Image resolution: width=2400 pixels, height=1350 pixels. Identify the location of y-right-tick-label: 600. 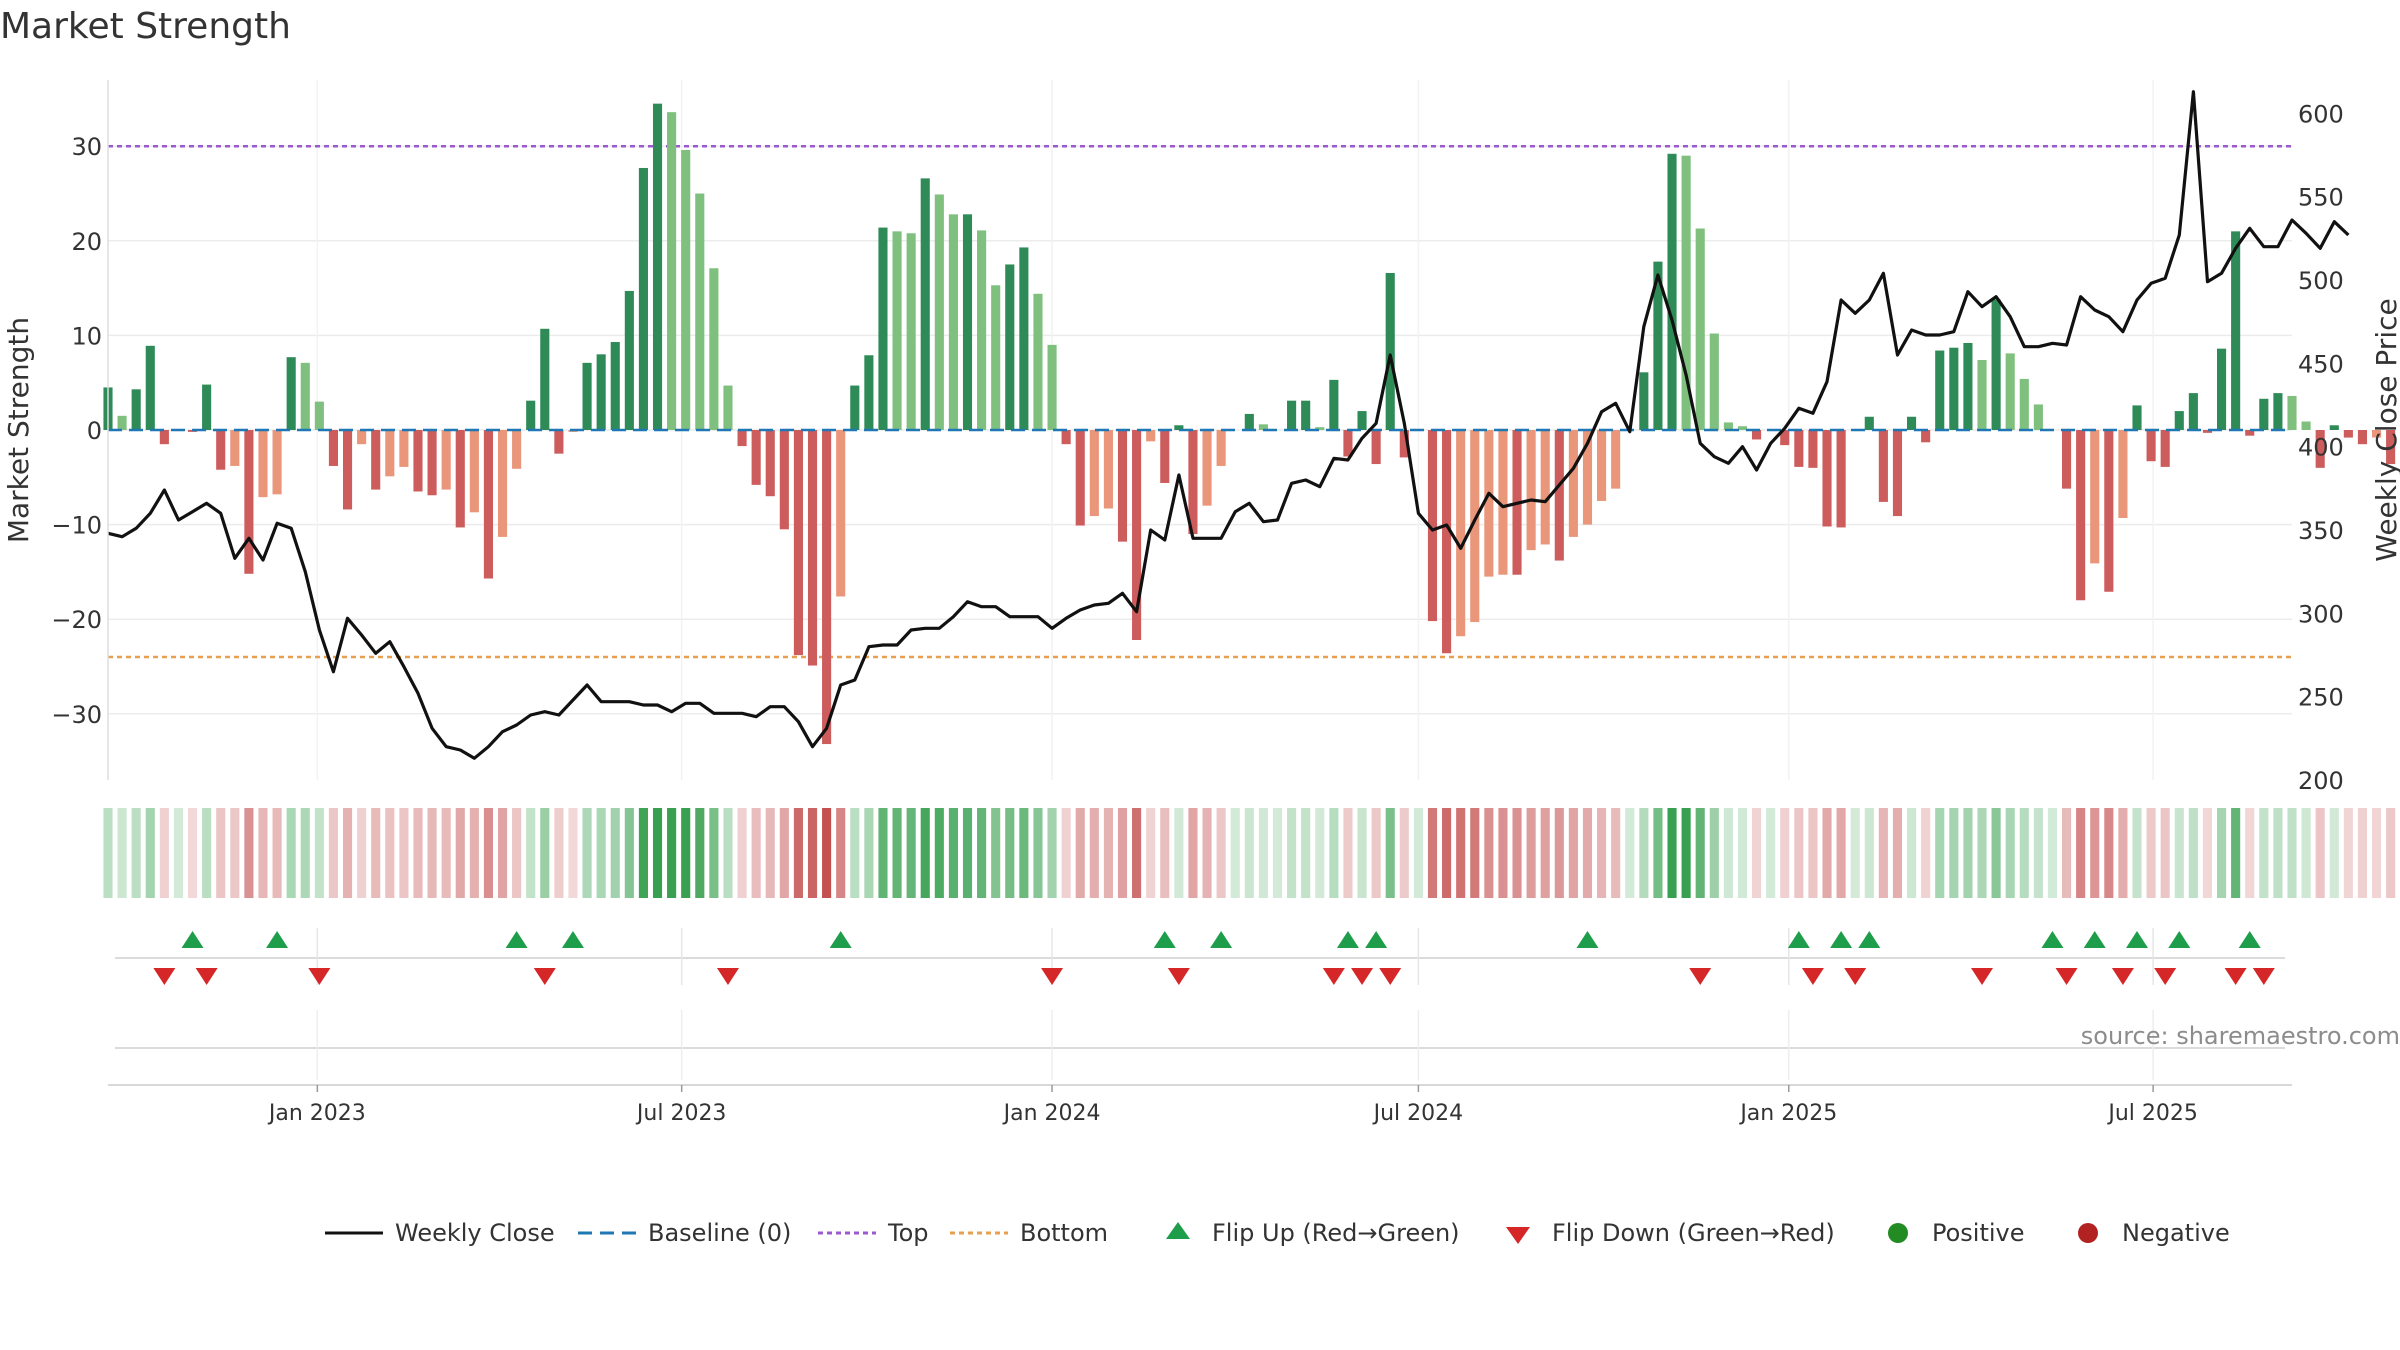
(2321, 114).